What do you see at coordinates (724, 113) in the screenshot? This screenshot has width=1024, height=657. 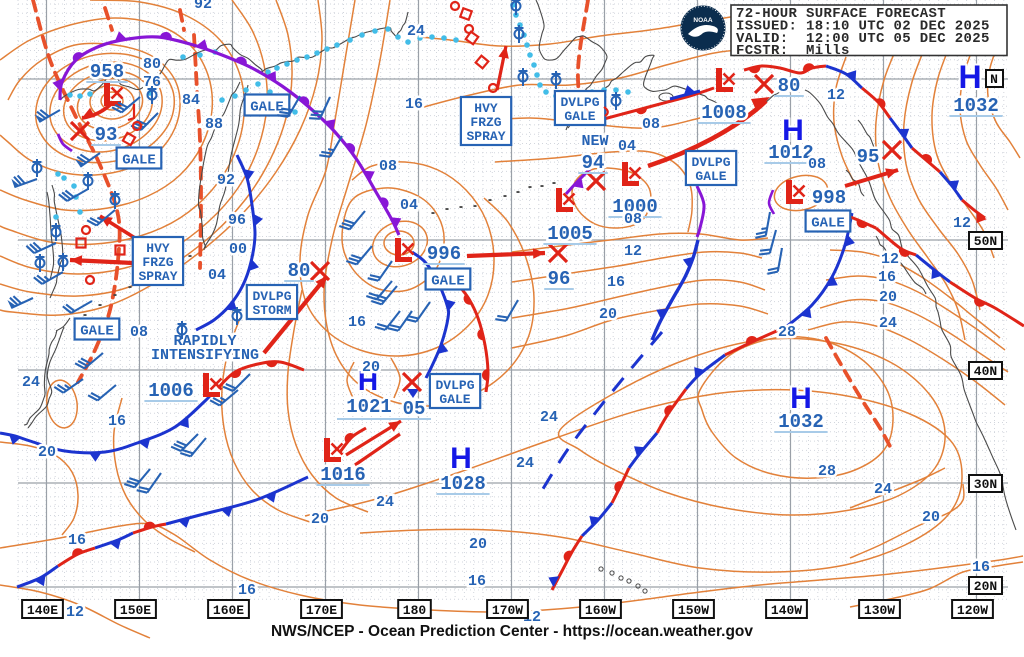 I see `svg-text: 1008` at bounding box center [724, 113].